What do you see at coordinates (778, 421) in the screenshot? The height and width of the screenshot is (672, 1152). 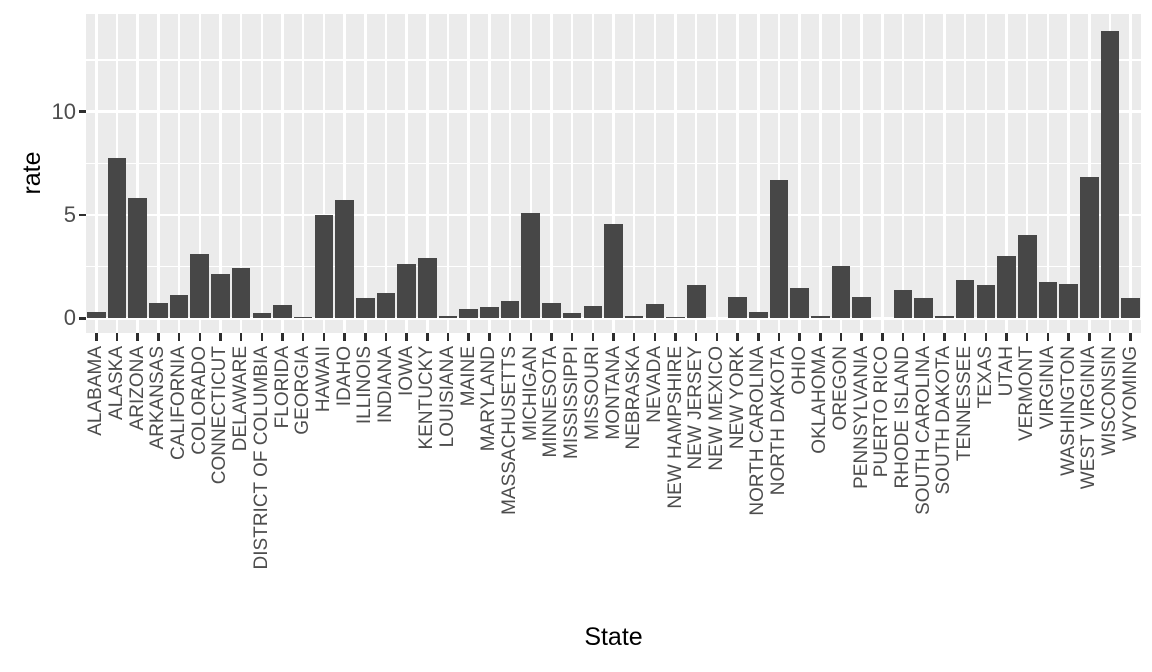 I see `x-label-north-dakota: NORTH DAKOTA` at bounding box center [778, 421].